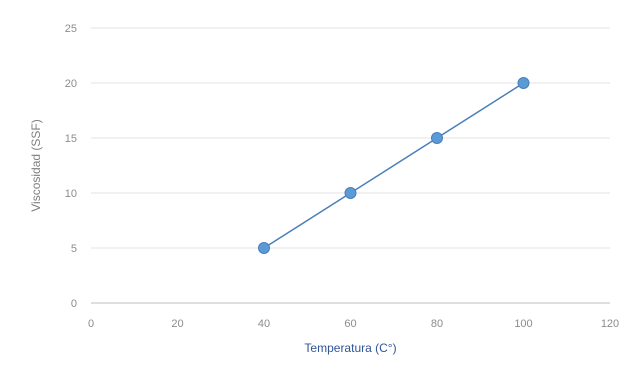 The height and width of the screenshot is (369, 622). Describe the element at coordinates (523, 324) in the screenshot. I see `x-tick-label: 100` at that location.